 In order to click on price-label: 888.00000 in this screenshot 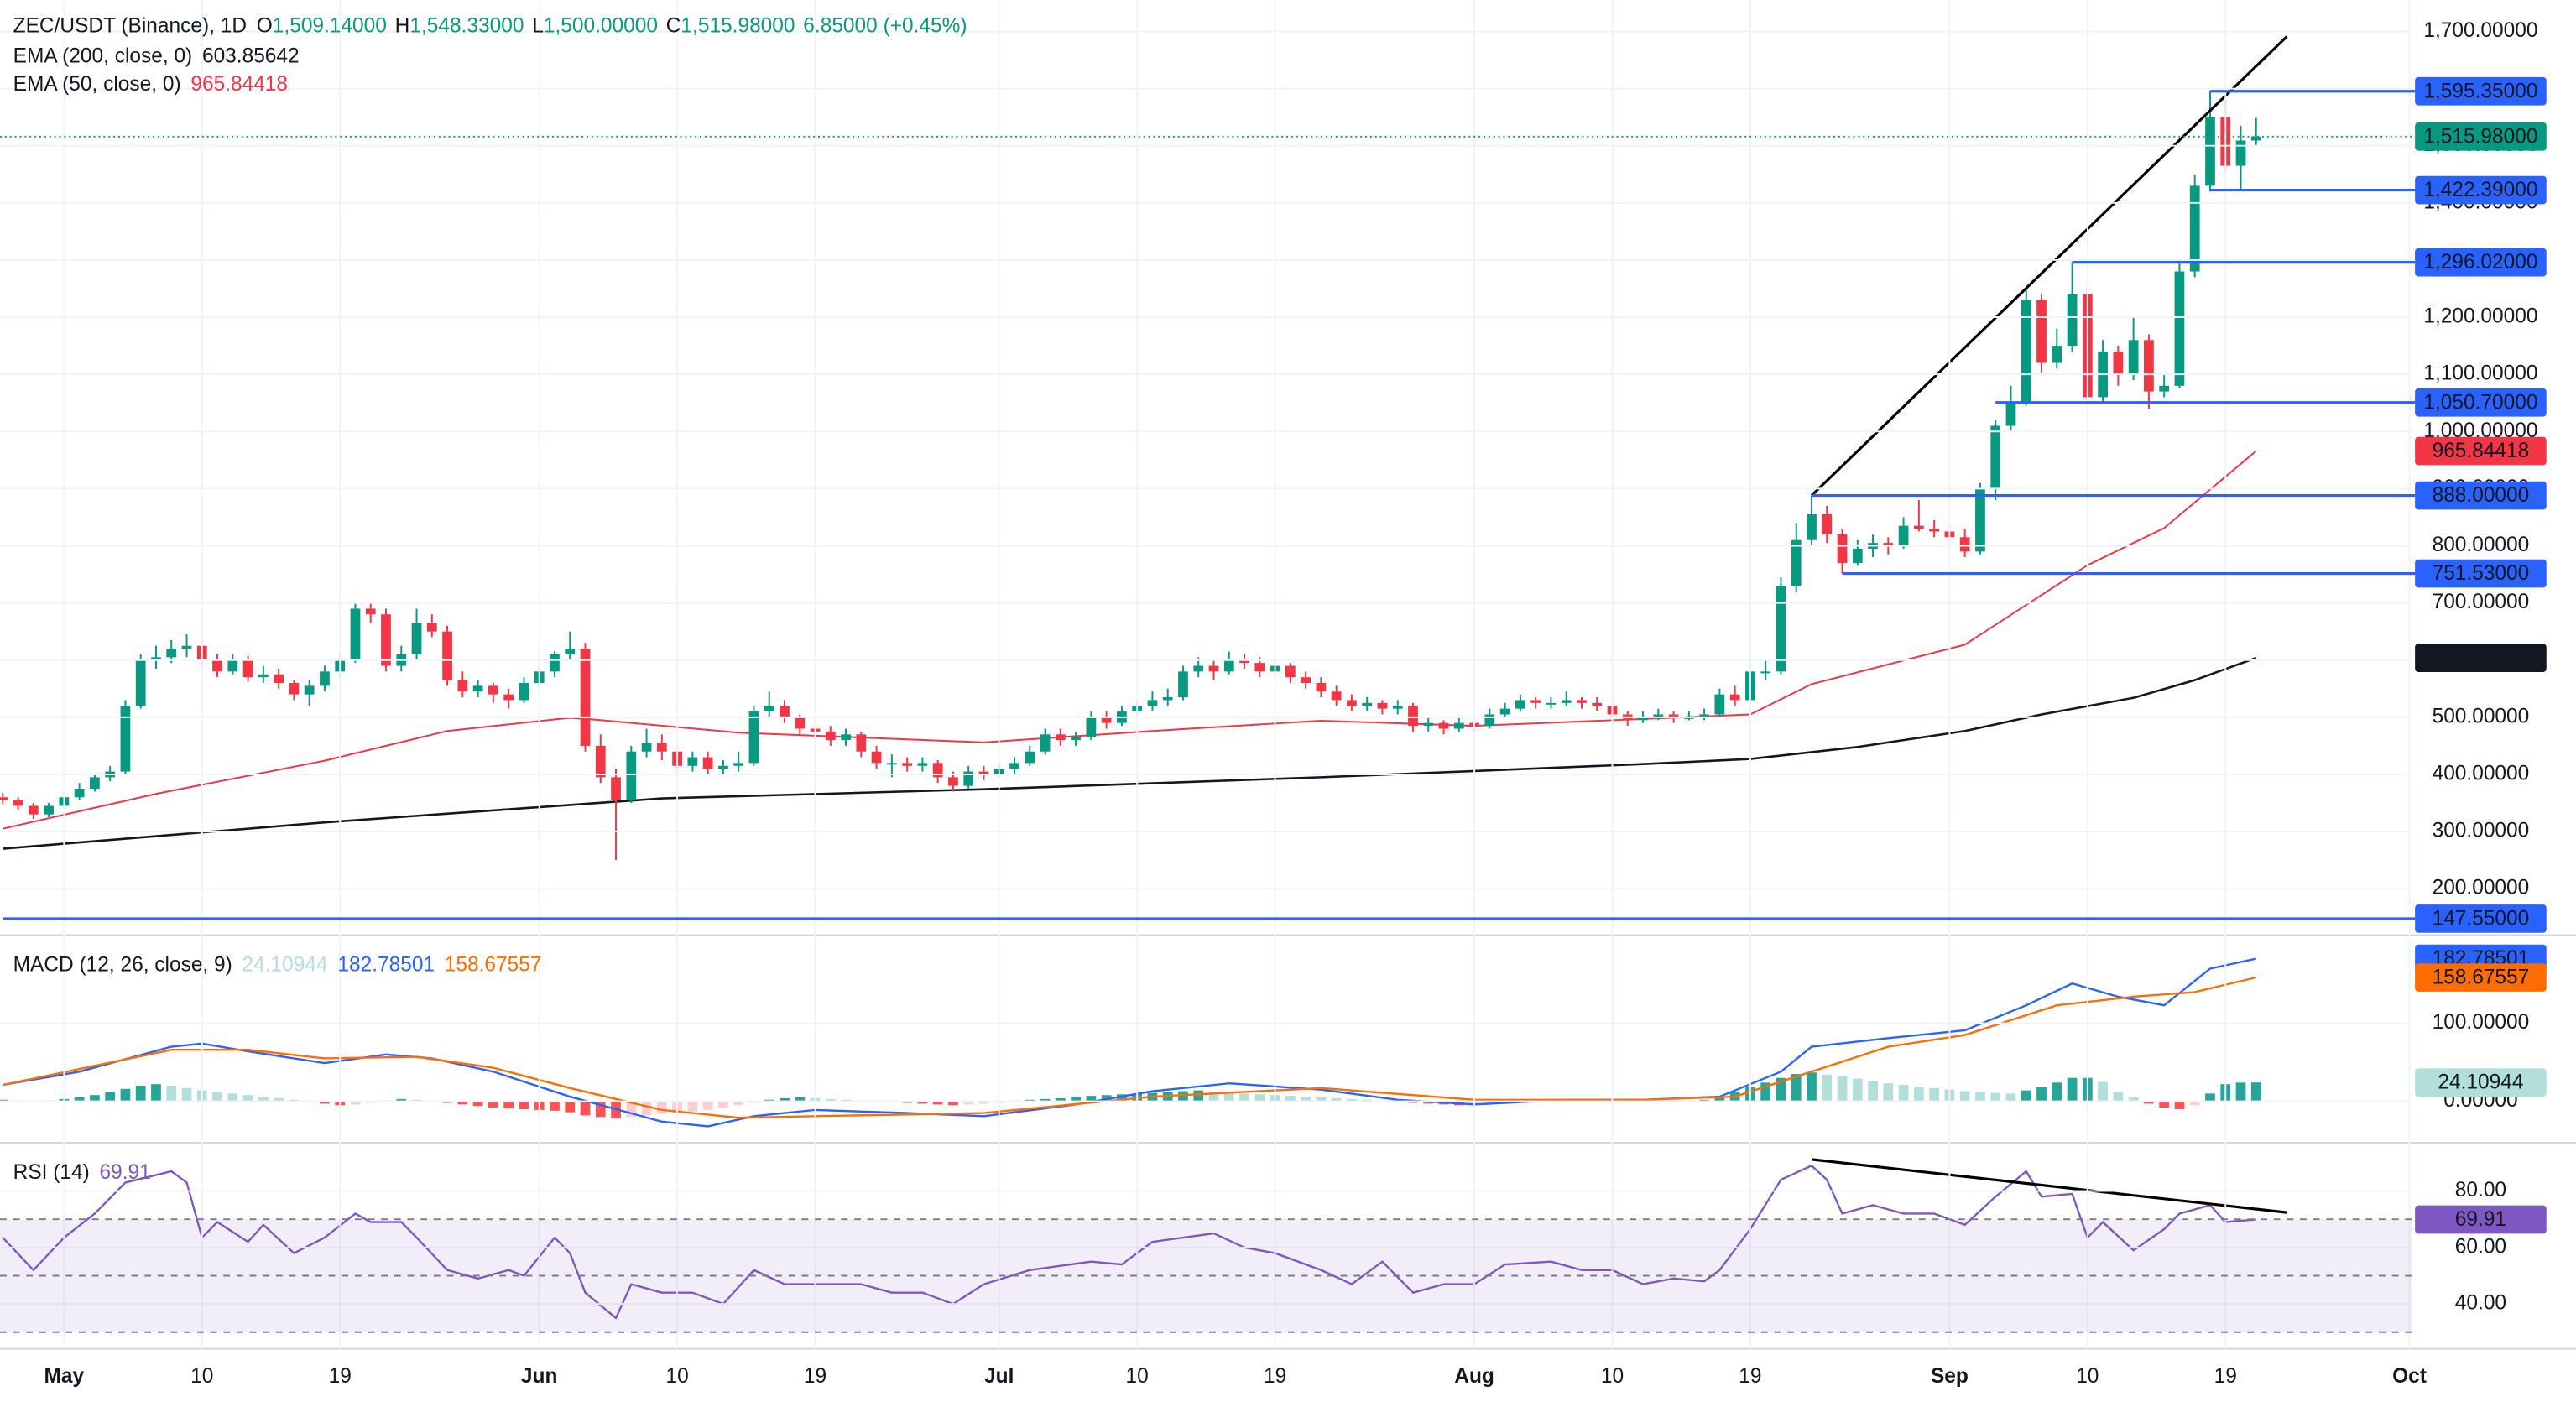, I will do `click(2481, 496)`.